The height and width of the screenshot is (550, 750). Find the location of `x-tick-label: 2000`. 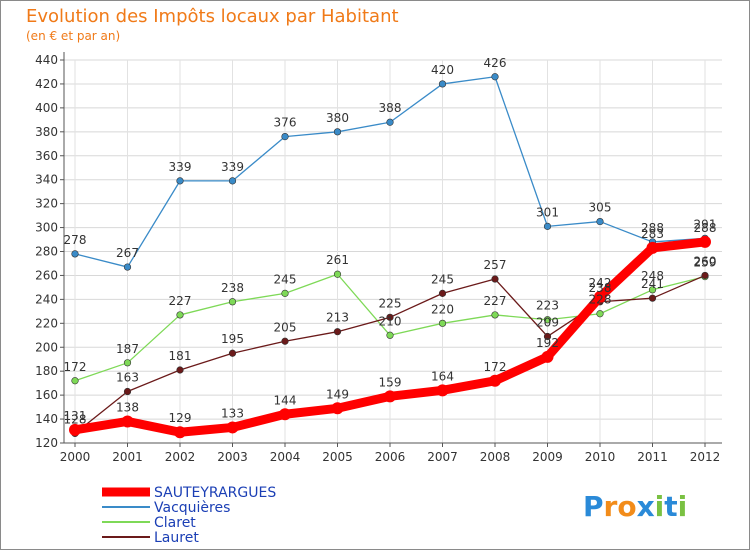

x-tick-label: 2000 is located at coordinates (75, 457).